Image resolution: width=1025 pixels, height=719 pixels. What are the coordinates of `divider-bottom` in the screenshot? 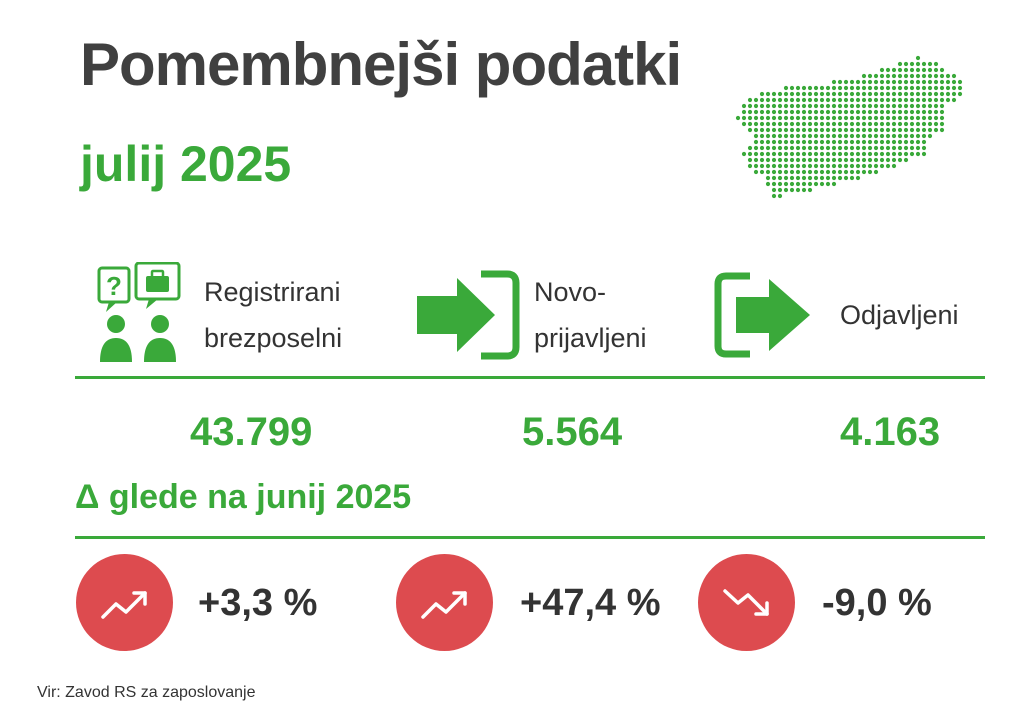 It's located at (530, 537).